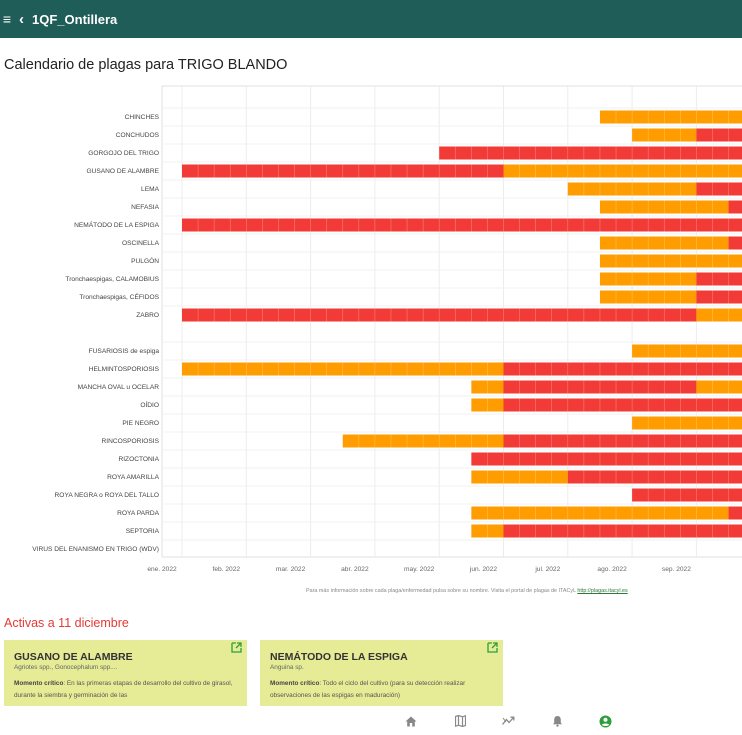 Image resolution: width=742 pixels, height=735 pixels. Describe the element at coordinates (291, 569) in the screenshot. I see `x-tick-label: mar. 2022` at that location.